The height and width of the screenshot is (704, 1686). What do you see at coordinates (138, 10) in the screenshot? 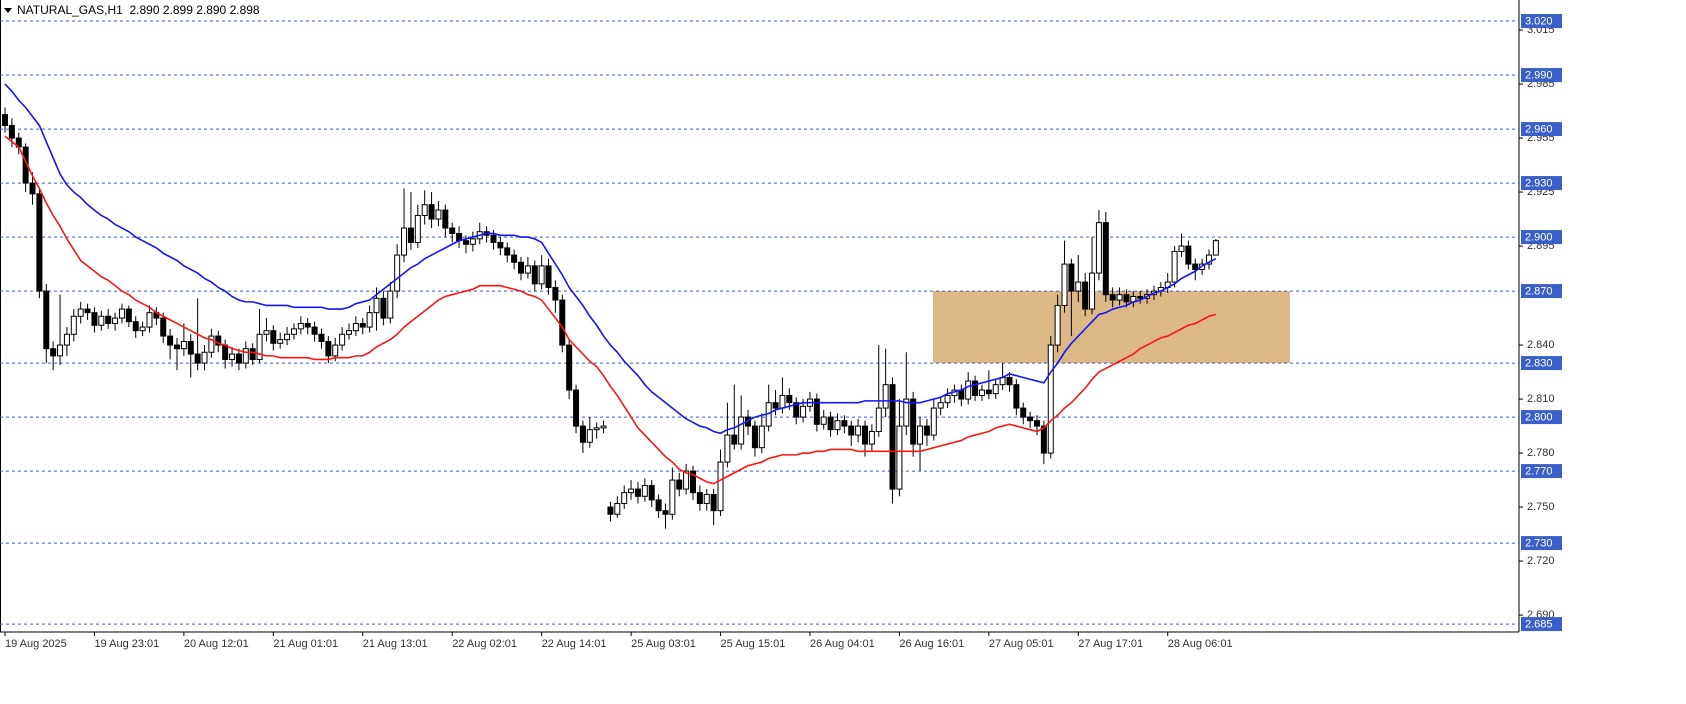
I see `chart-title: NATURAL_GAS,H1 2.890 2.899 2.890 2.898` at bounding box center [138, 10].